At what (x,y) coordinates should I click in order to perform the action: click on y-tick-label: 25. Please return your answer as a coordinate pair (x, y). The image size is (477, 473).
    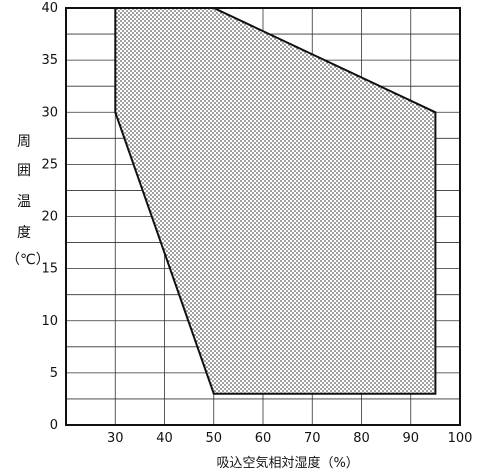
    Looking at the image, I should click on (49, 164).